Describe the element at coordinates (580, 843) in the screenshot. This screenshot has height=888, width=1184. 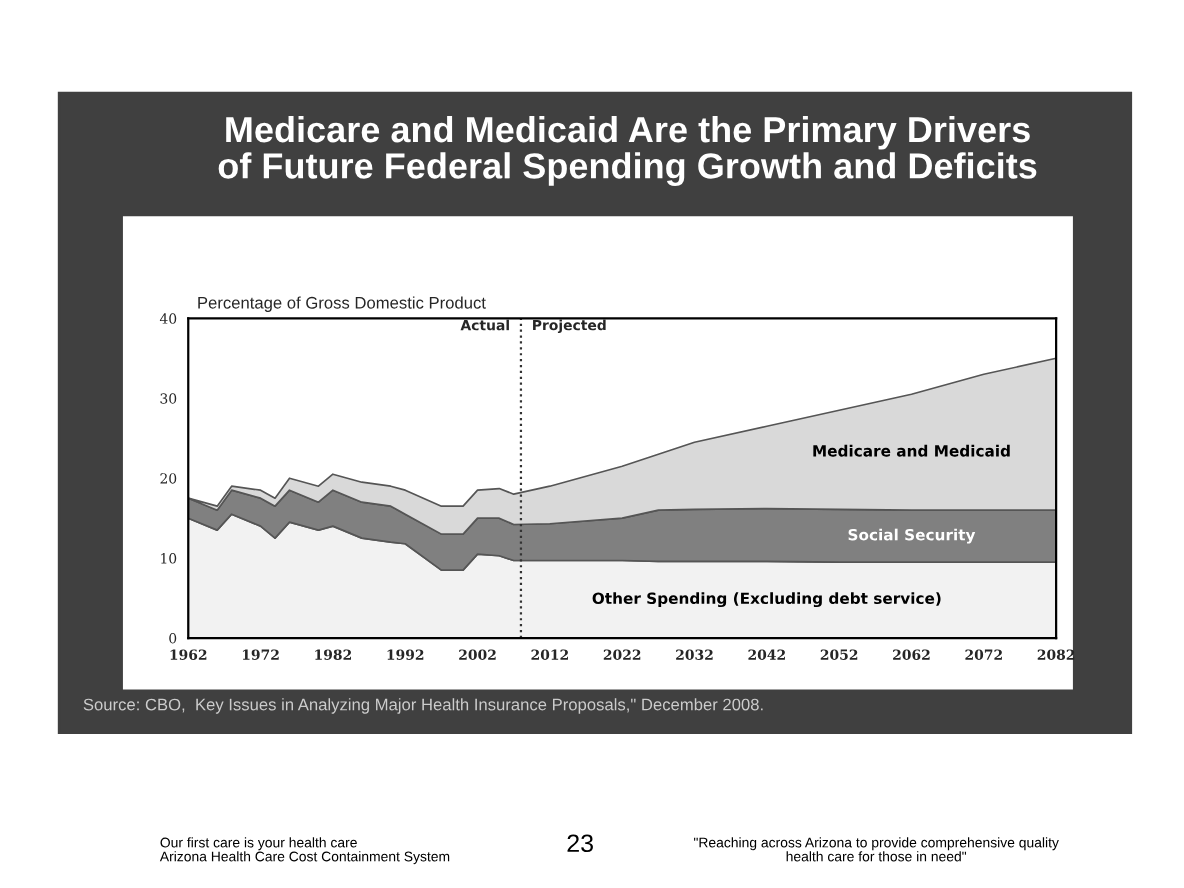
I see `text: 23` at that location.